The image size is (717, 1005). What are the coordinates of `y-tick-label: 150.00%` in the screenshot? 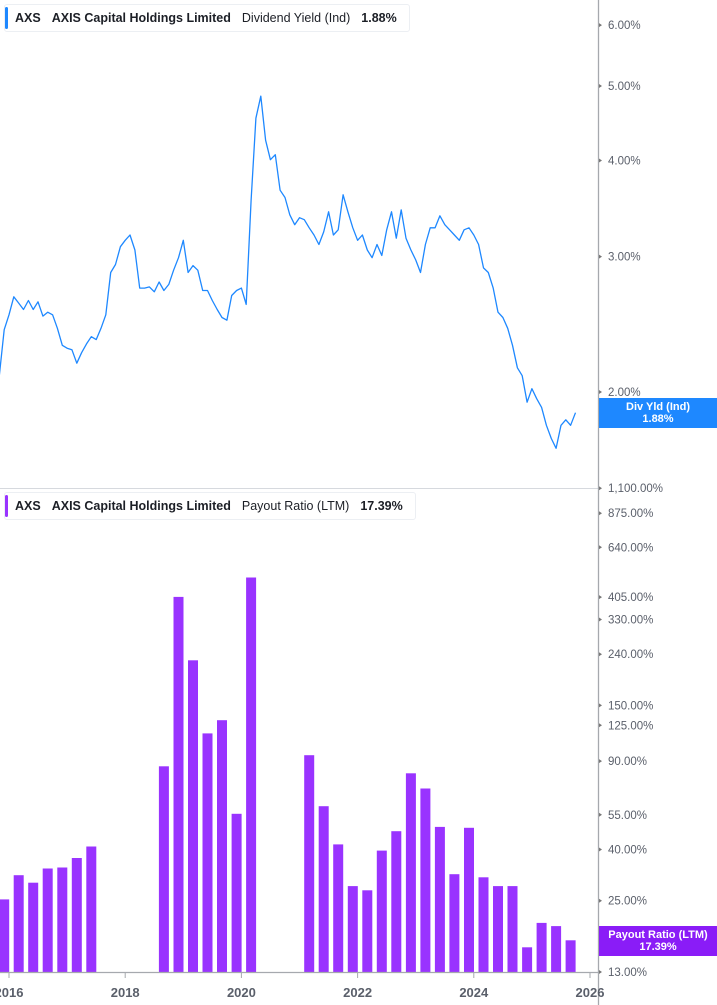 It's located at (630, 706).